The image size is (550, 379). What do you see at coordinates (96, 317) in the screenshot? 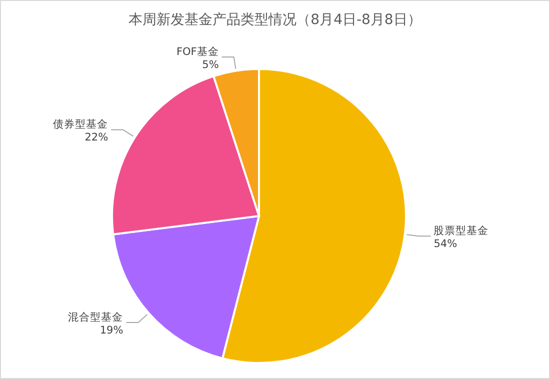
I see `slice-label: 混合型基金` at bounding box center [96, 317].